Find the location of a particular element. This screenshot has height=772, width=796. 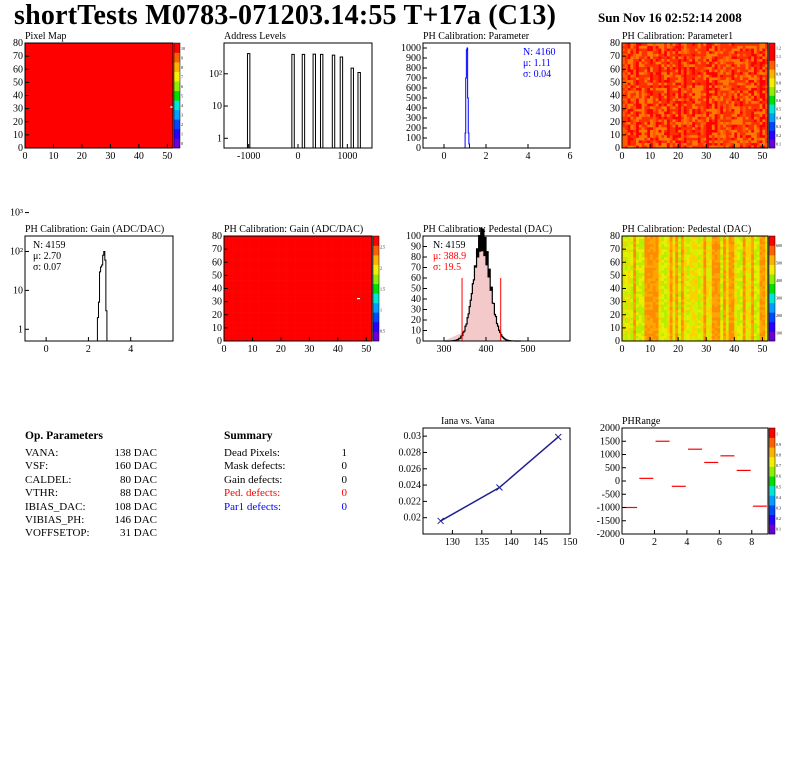

y-tick-label: 400 is located at coordinates (413, 108).